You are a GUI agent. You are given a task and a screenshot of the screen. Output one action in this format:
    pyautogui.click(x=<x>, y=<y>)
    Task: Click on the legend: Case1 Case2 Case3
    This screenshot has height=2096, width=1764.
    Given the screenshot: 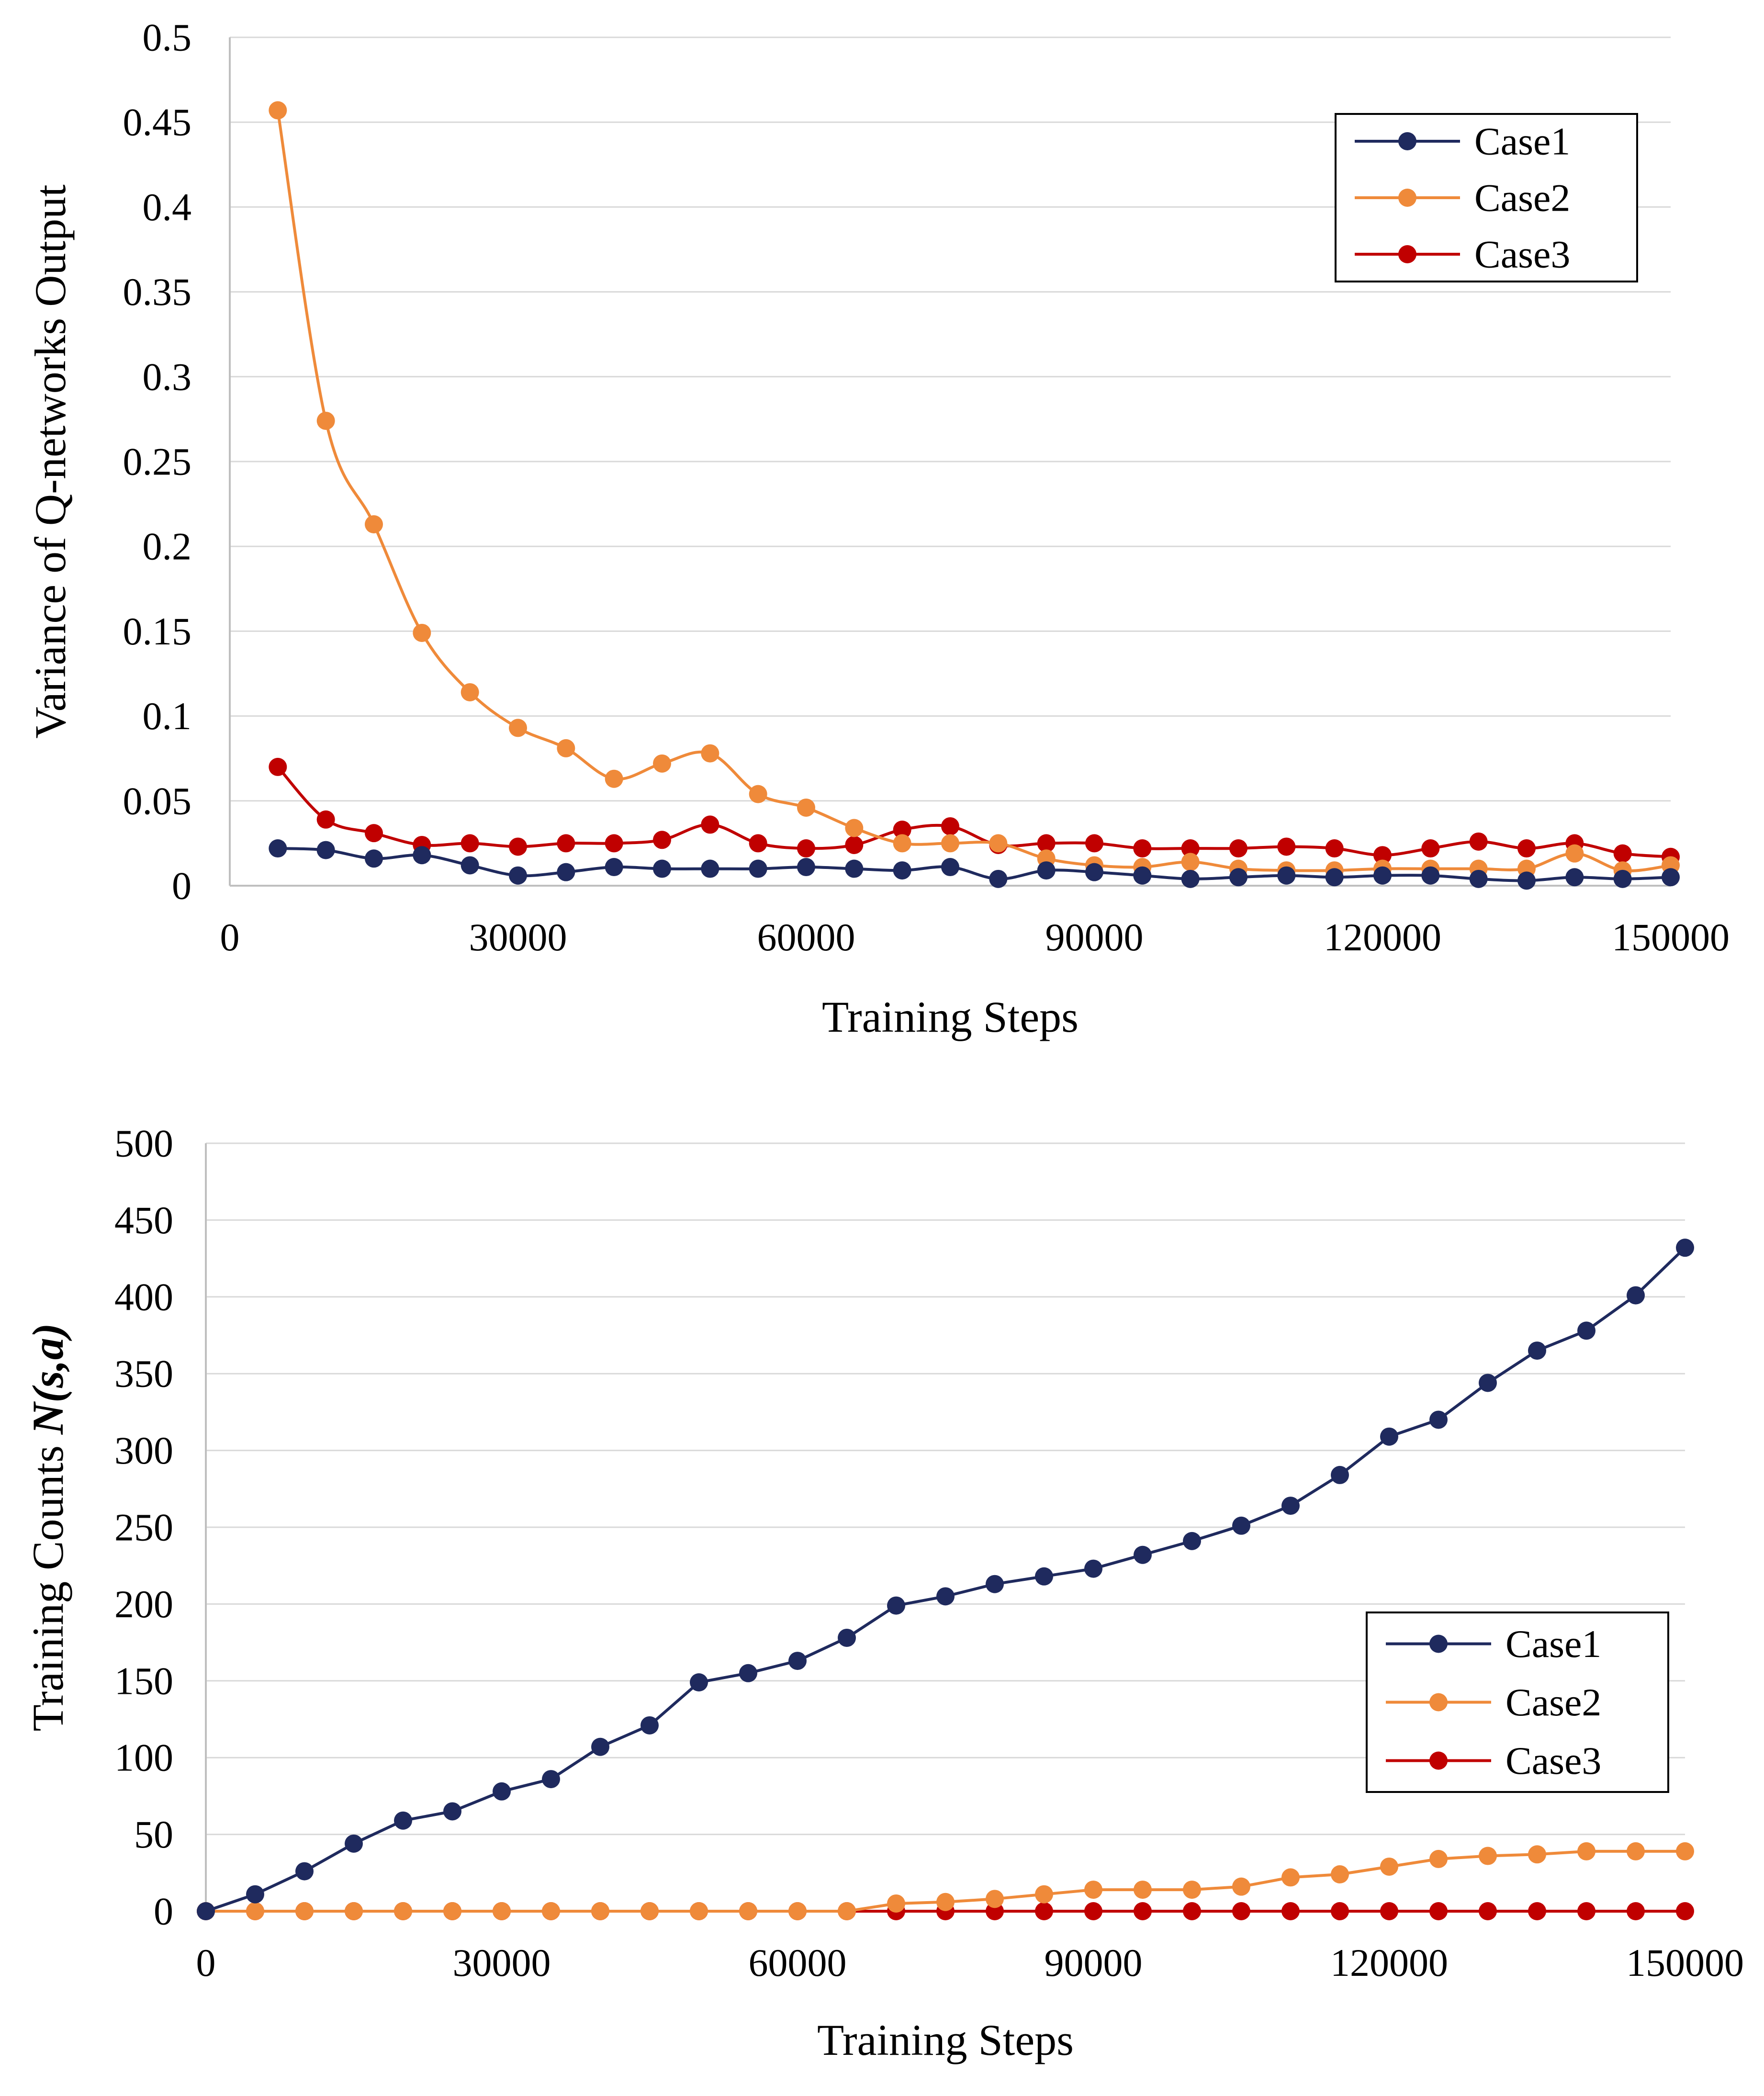 What is the action you would take?
    pyautogui.click(x=1487, y=197)
    